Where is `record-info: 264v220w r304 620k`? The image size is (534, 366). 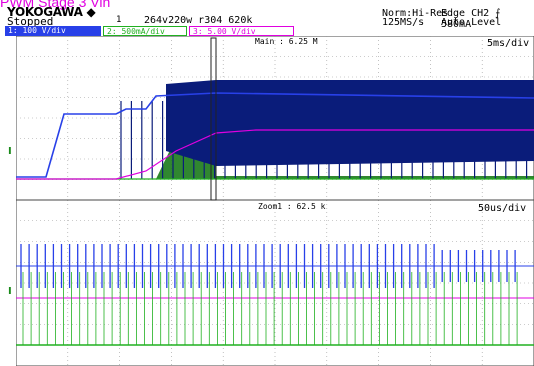 record-info: 264v220w r304 620k is located at coordinates (198, 20).